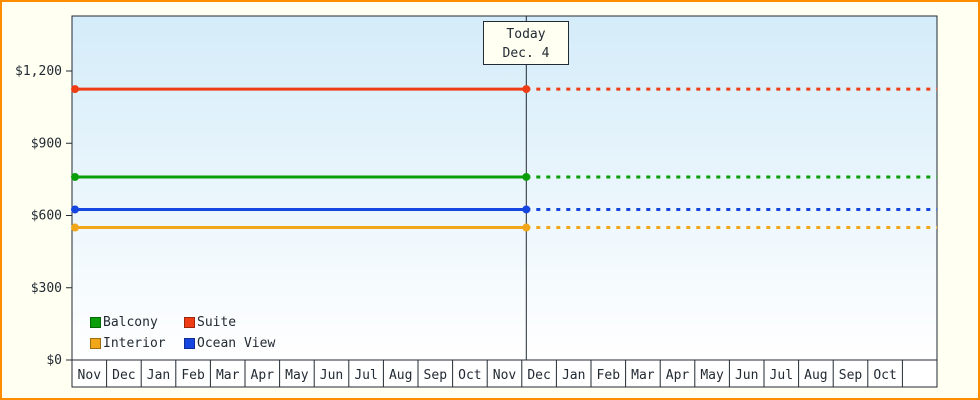 The height and width of the screenshot is (400, 980). I want to click on legend-item: Balcony, so click(137, 322).